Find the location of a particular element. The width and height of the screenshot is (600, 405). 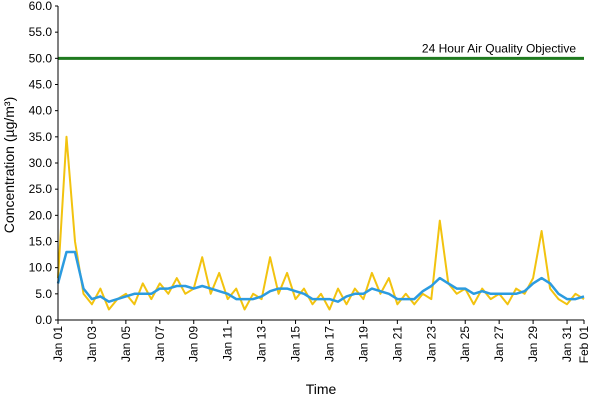

y-tick-label: 35.0 is located at coordinates (41, 137).